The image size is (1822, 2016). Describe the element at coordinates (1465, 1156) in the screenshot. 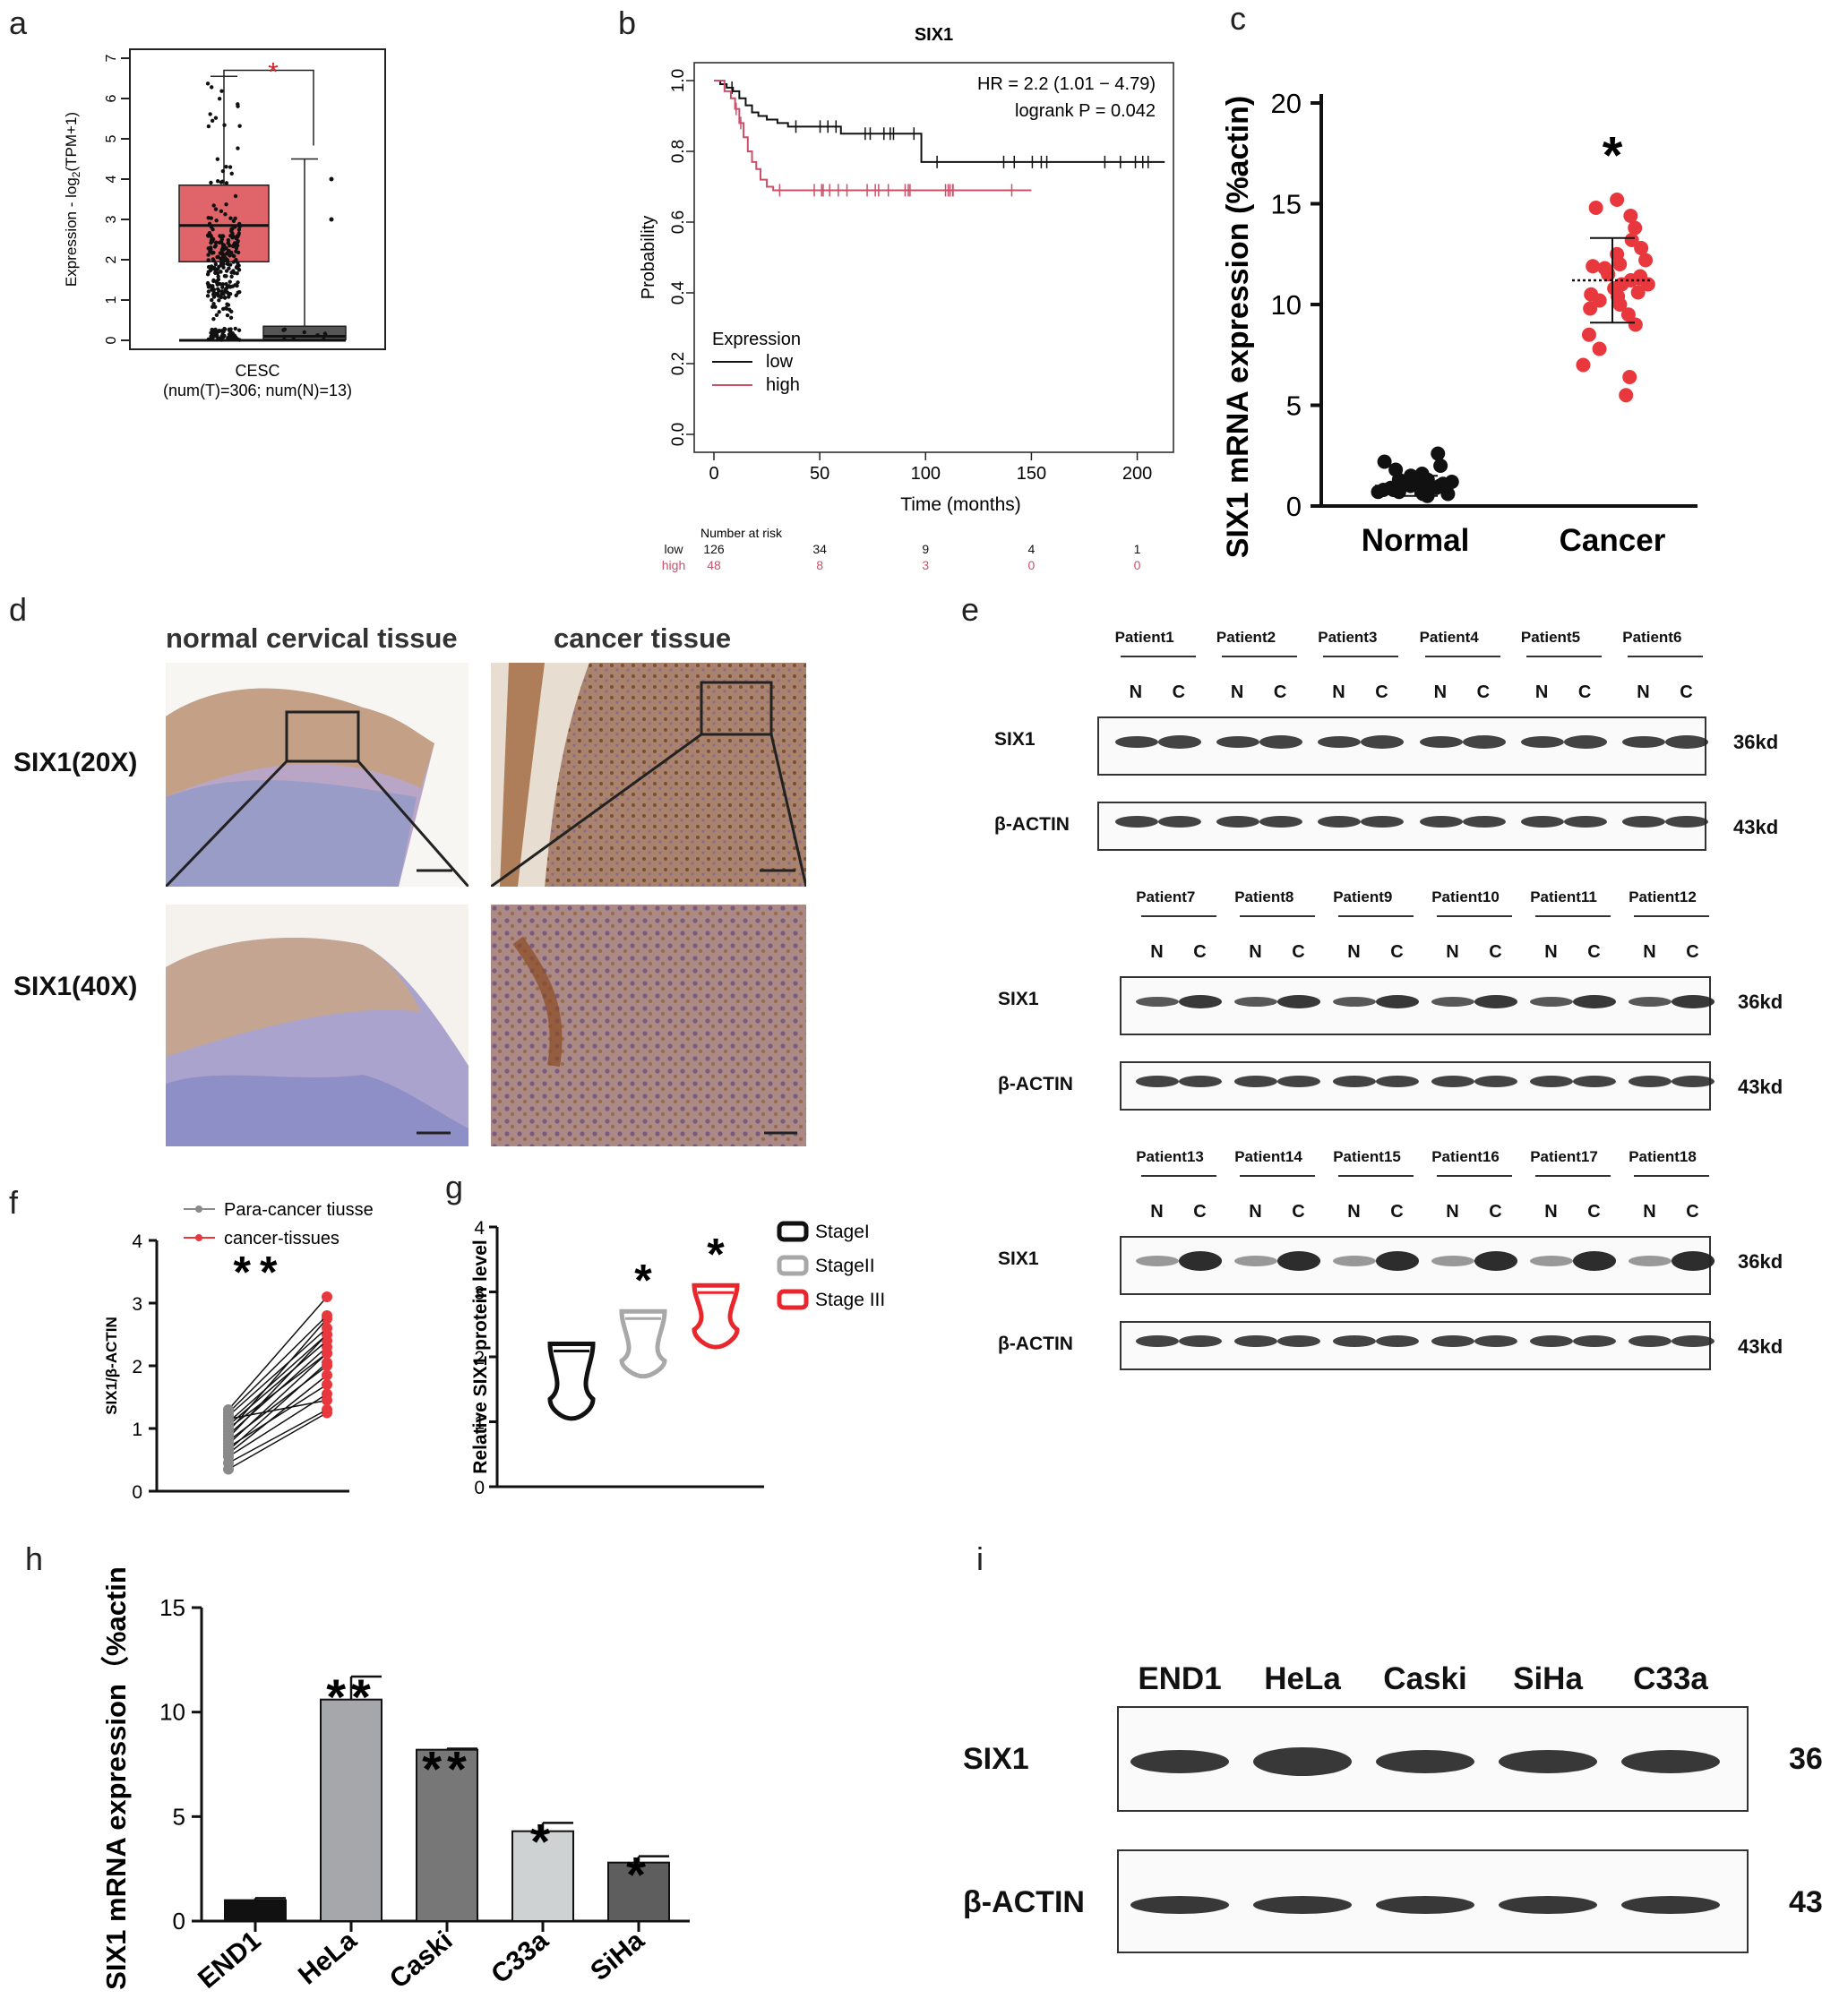

I see `patient-label: Patient16` at that location.